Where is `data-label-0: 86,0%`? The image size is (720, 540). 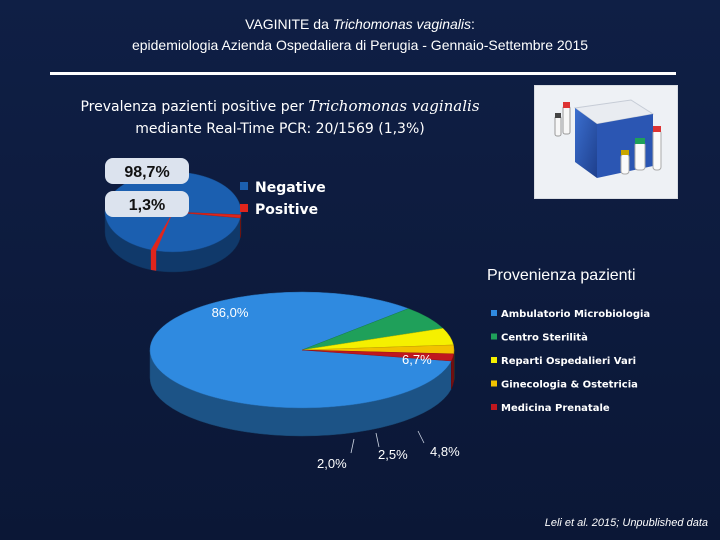 data-label-0: 86,0% is located at coordinates (230, 312).